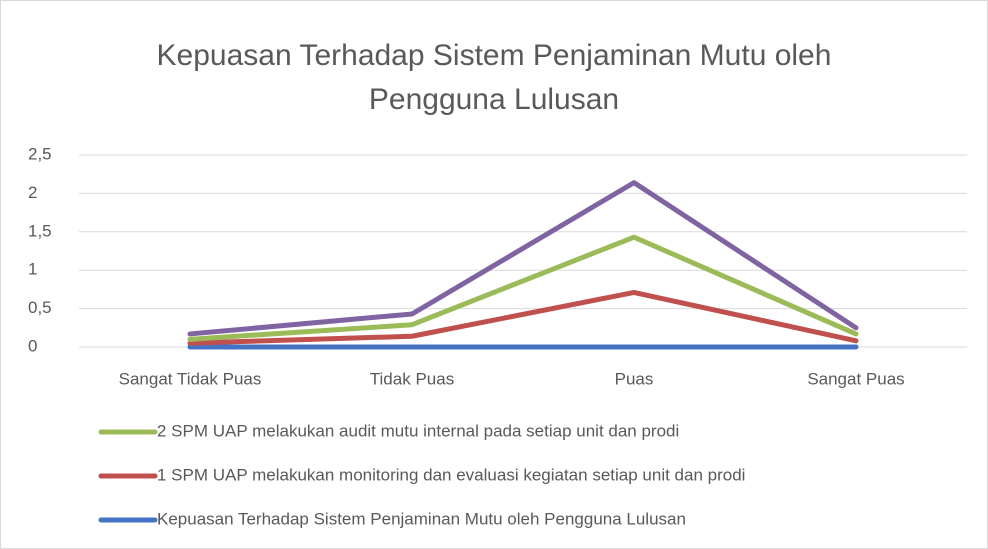 The height and width of the screenshot is (549, 988). Describe the element at coordinates (412, 378) in the screenshot. I see `x-tick-label: Tidak Puas` at that location.